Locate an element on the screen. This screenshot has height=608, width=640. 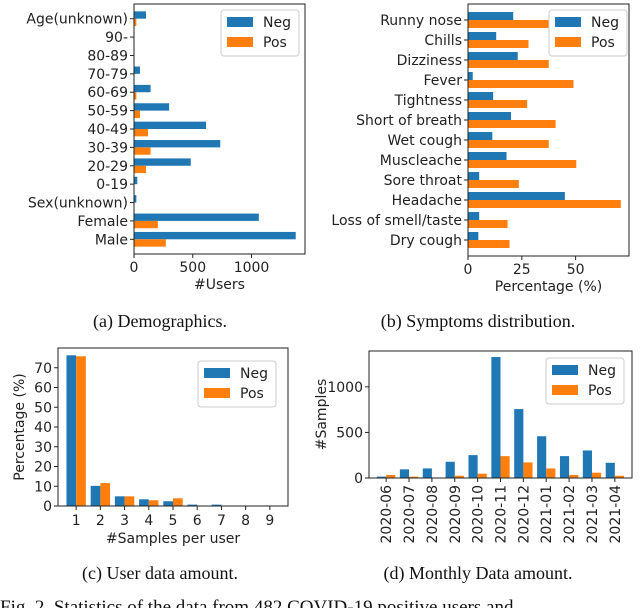
y-tick-label: 50 is located at coordinates (43, 408).